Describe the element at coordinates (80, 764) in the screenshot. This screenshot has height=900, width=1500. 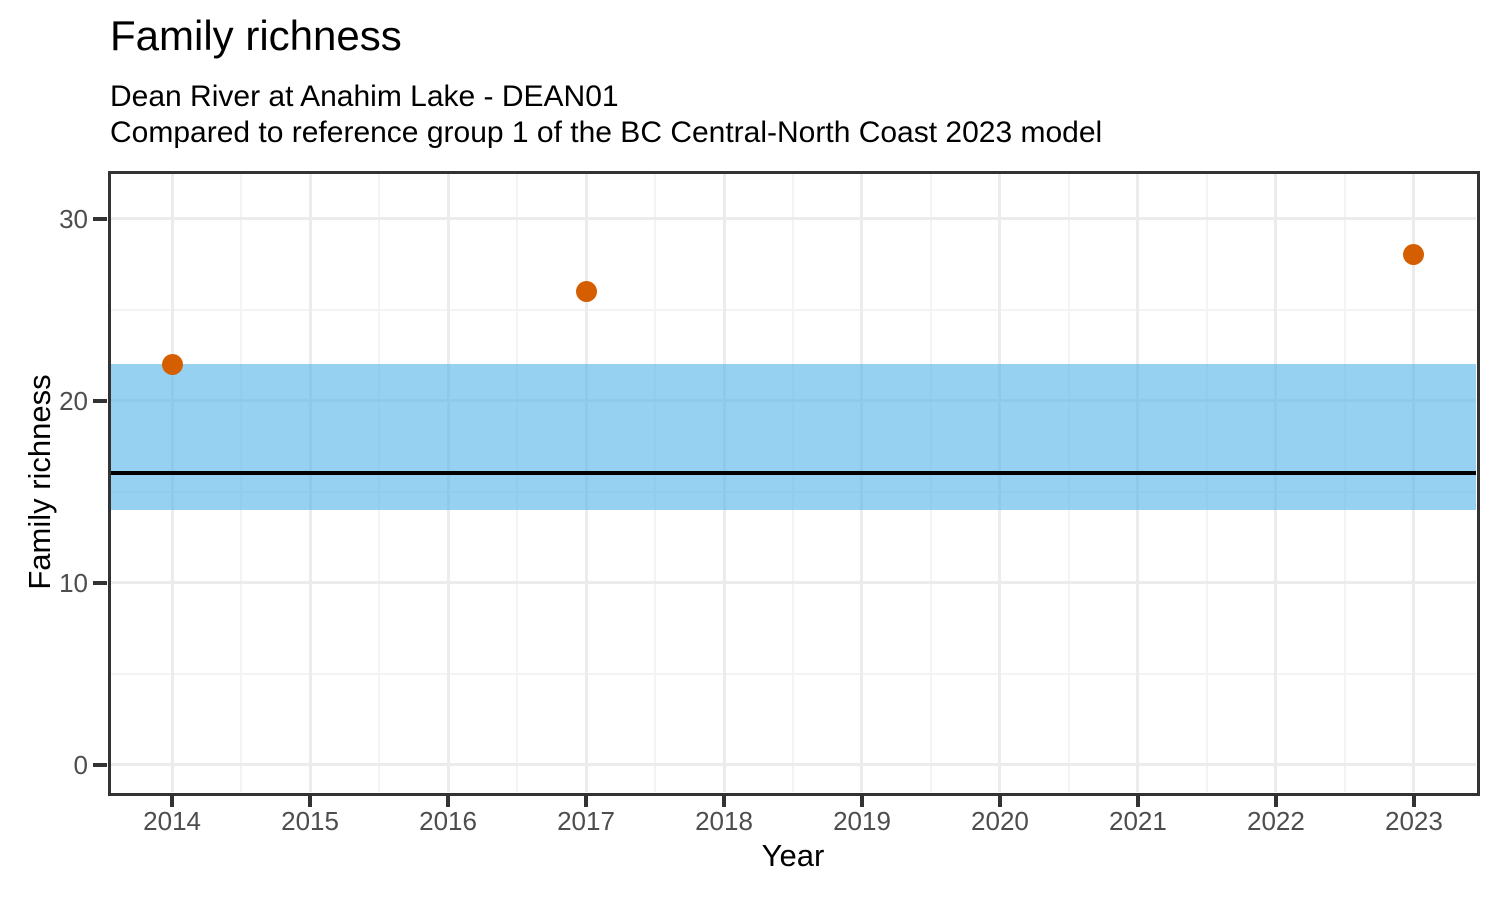
I see `y-tick-label: 0` at that location.